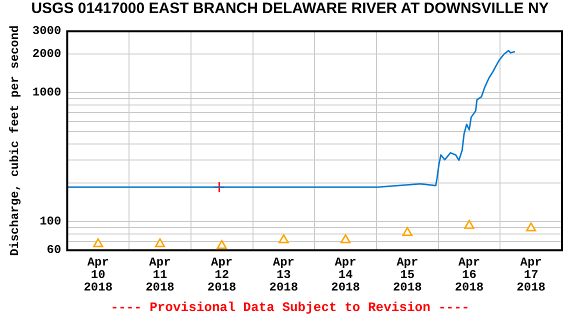 This screenshot has height=320, width=580. I want to click on y-tick-label: 1000, so click(47, 93).